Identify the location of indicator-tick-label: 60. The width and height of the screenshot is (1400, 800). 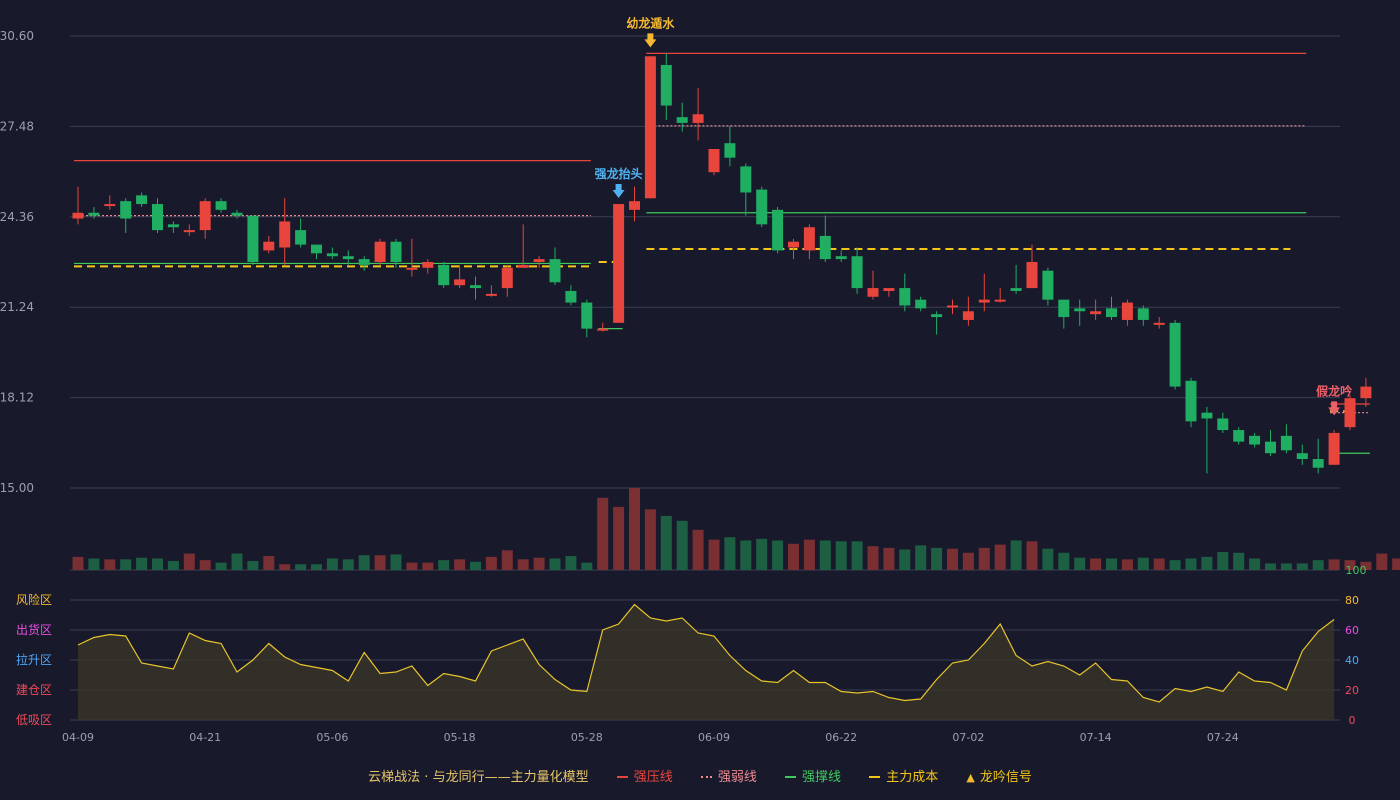
(1352, 630).